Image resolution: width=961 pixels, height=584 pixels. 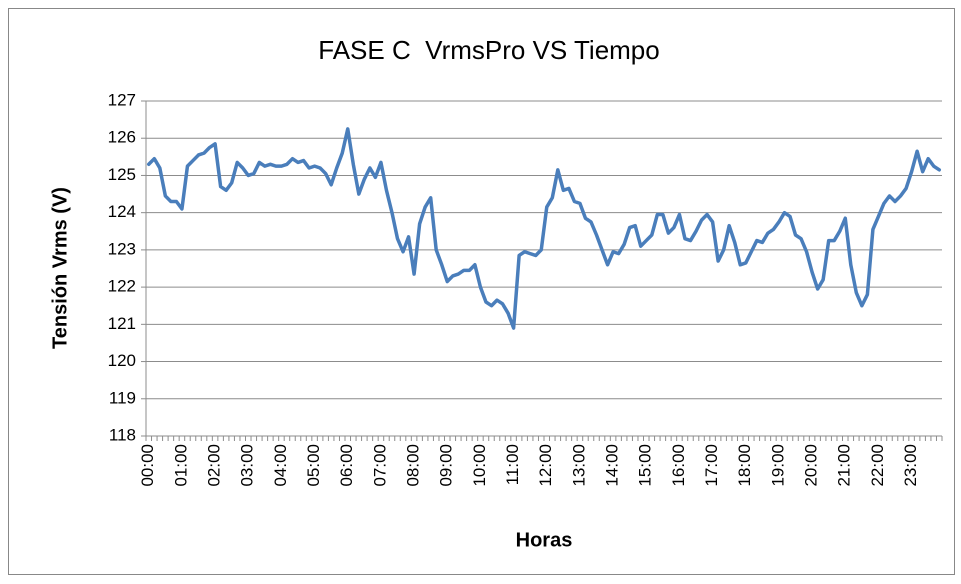 I want to click on chart-title: FASE C VrmsPro VS Tiempo, so click(x=488, y=50).